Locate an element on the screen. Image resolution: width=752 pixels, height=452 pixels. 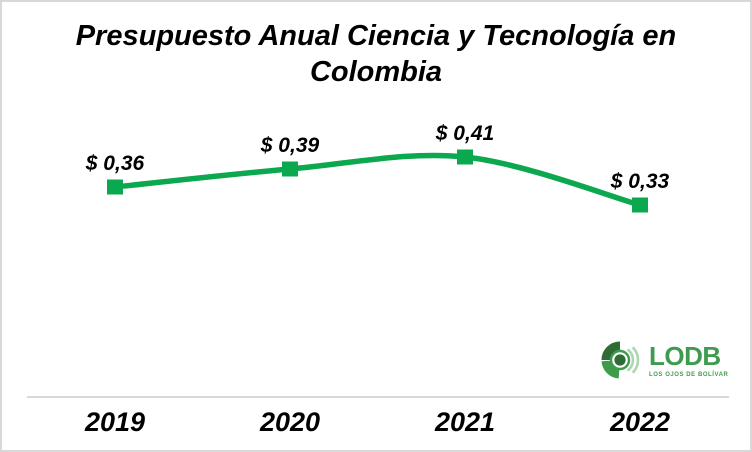
line-series is located at coordinates (377, 180).